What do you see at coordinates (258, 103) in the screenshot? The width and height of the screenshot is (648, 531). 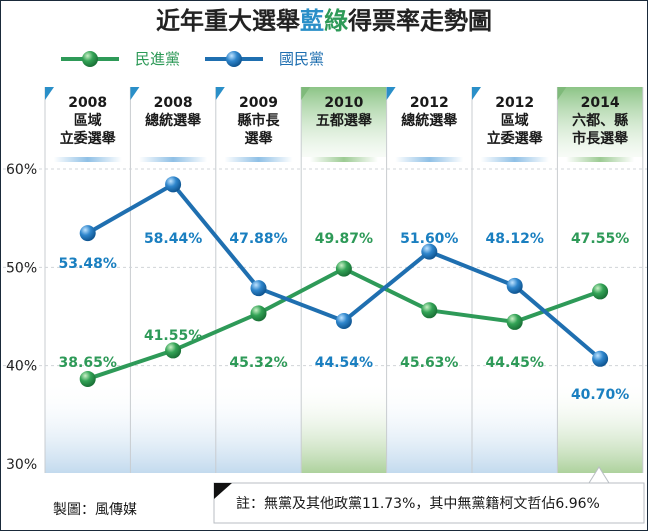 I see `category-label-2-0: 2009` at bounding box center [258, 103].